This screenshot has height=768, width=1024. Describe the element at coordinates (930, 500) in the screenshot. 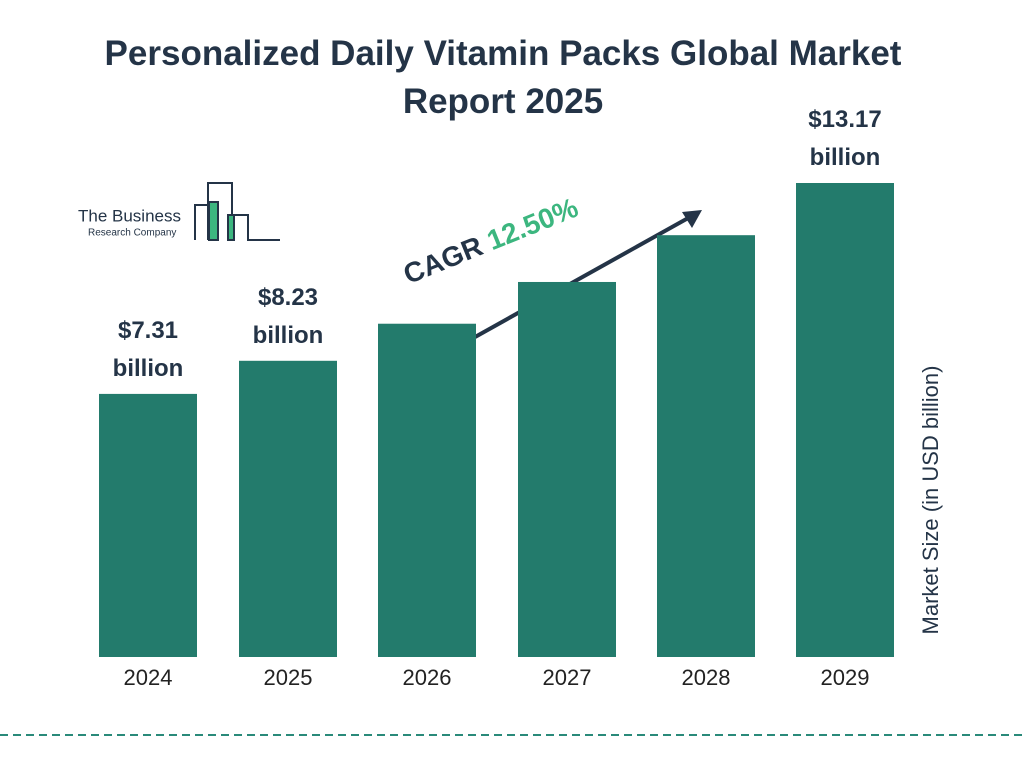

I see `y-axis-label: Market Size (in USD billion)` at that location.